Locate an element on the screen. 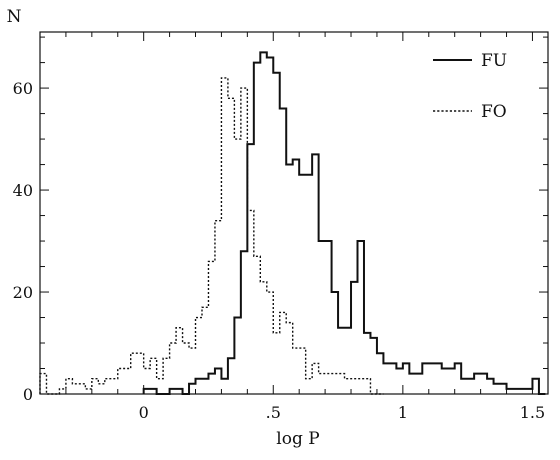  y-tick-label: 40 is located at coordinates (23, 190).